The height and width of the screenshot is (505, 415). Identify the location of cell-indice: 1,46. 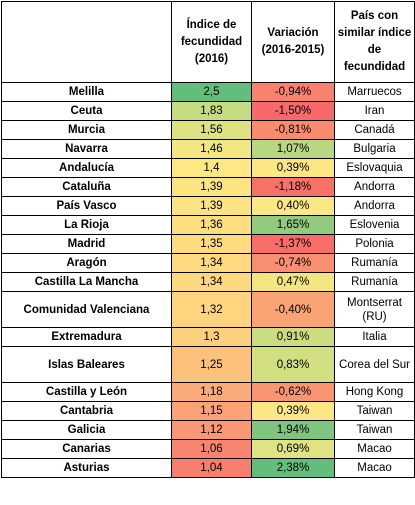
(211, 149).